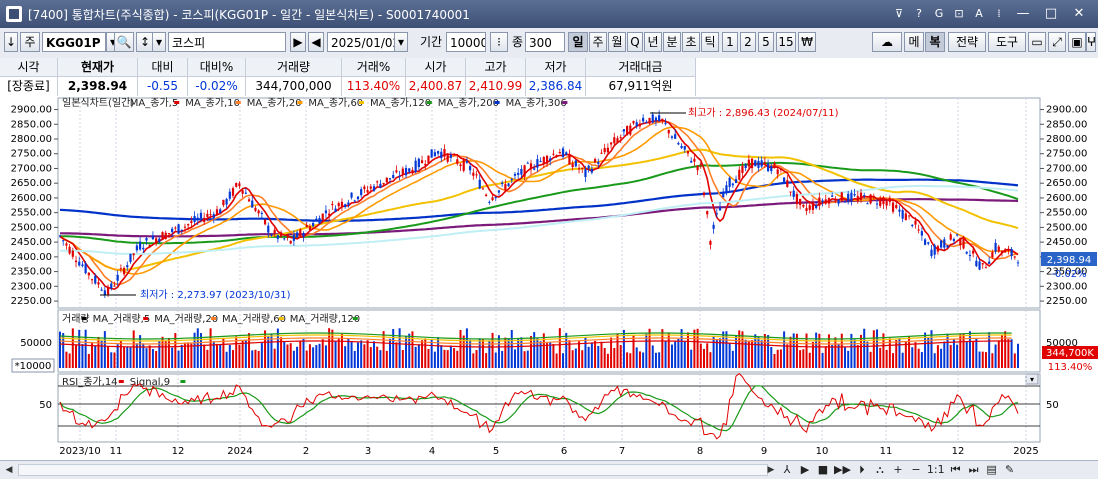  What do you see at coordinates (1010, 469) in the screenshot?
I see `edit-icon: ✎` at bounding box center [1010, 469].